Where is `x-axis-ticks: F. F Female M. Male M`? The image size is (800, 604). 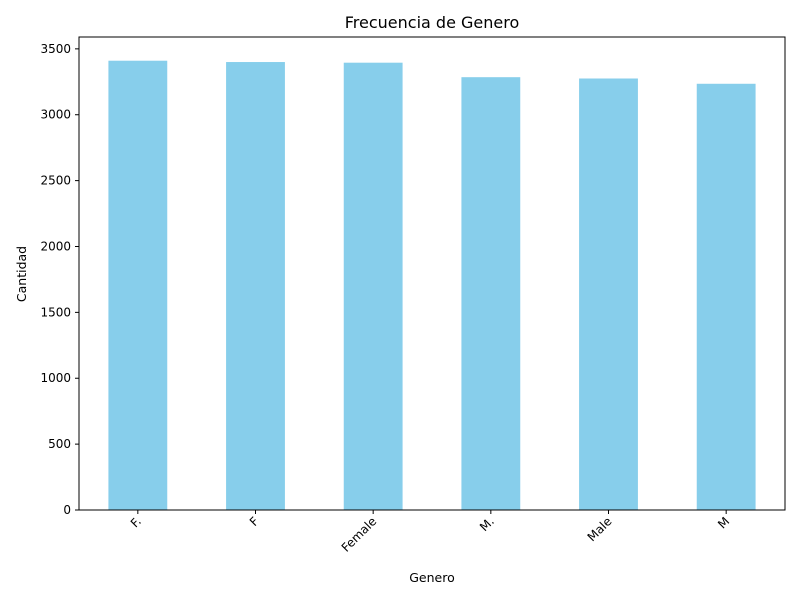 x-axis-ticks: F. F Female M. Male M is located at coordinates (430, 532).